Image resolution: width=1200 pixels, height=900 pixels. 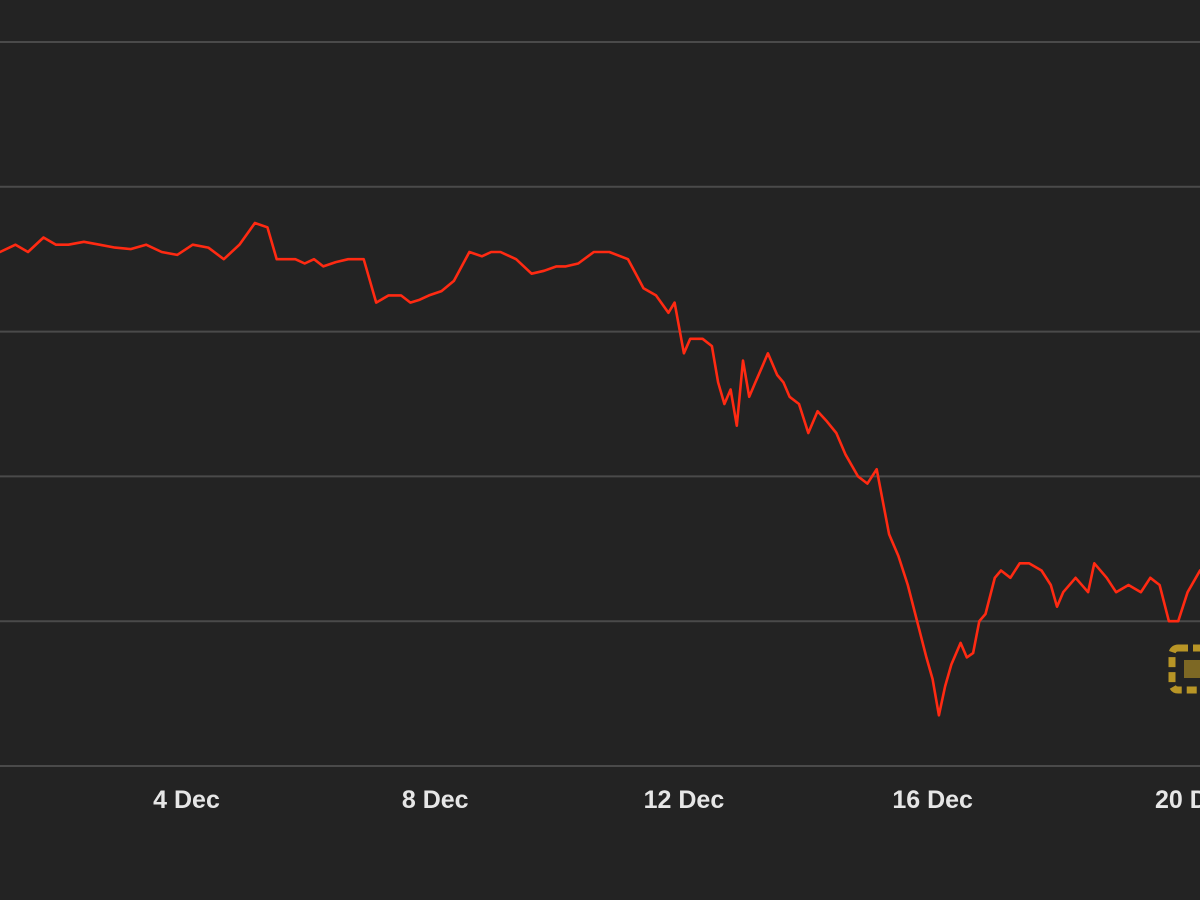 I want to click on logo-icon, so click(x=1184, y=669).